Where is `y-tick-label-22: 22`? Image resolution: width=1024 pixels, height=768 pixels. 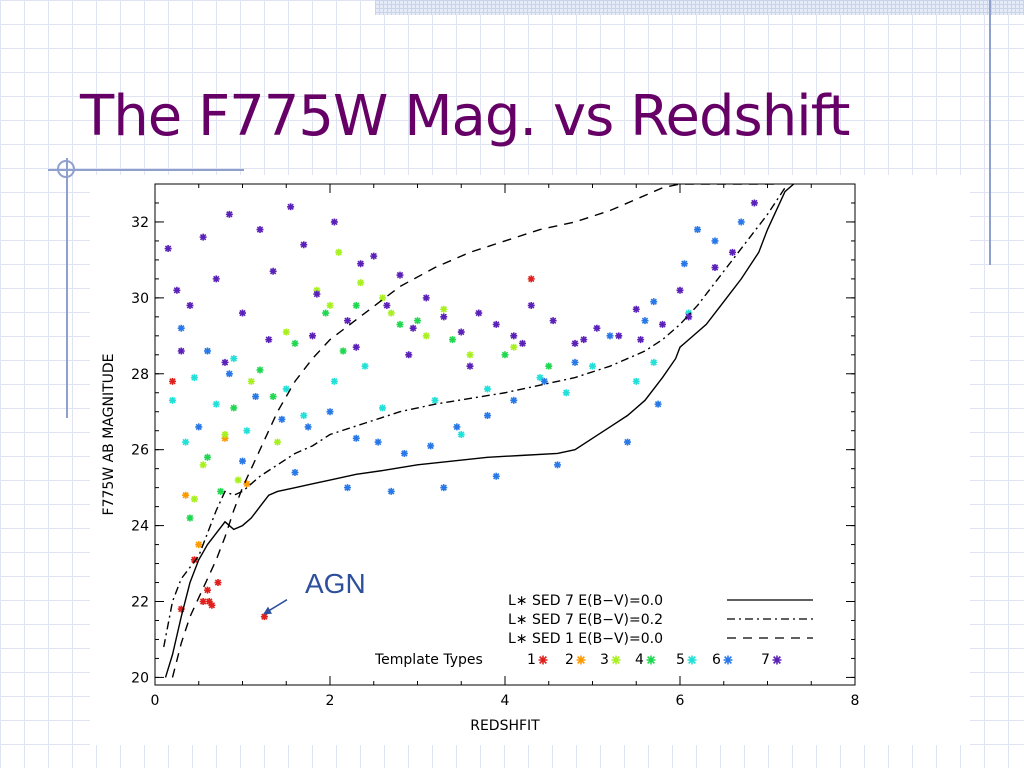
y-tick-label-22: 22 is located at coordinates (140, 603).